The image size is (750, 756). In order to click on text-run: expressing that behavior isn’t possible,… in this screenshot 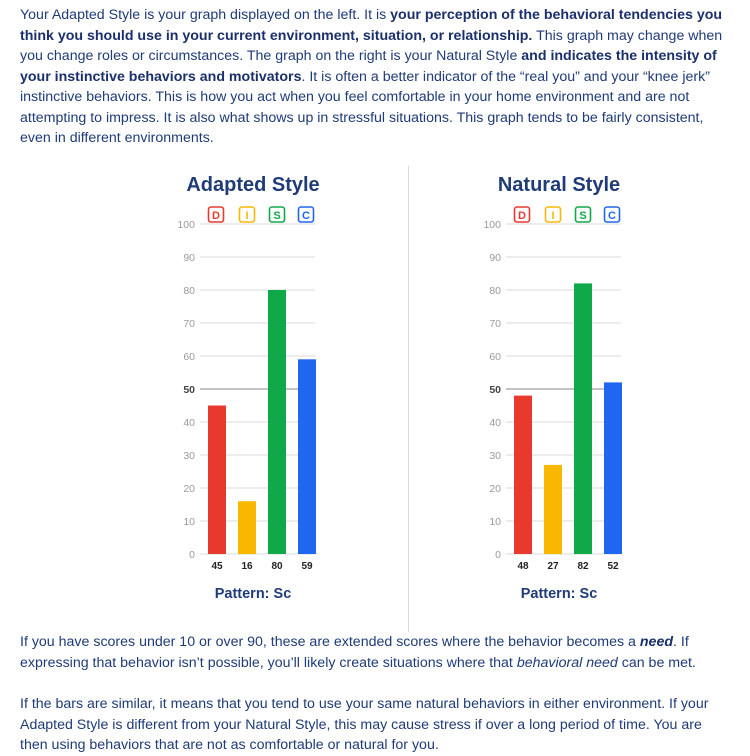, I will do `click(268, 662)`.